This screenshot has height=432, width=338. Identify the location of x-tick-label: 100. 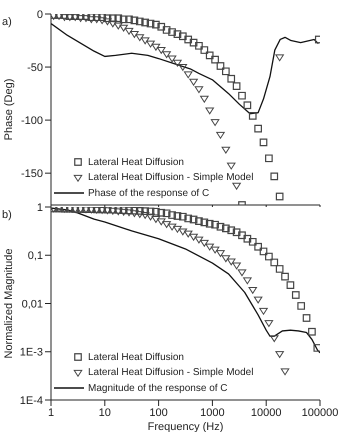
(158, 412).